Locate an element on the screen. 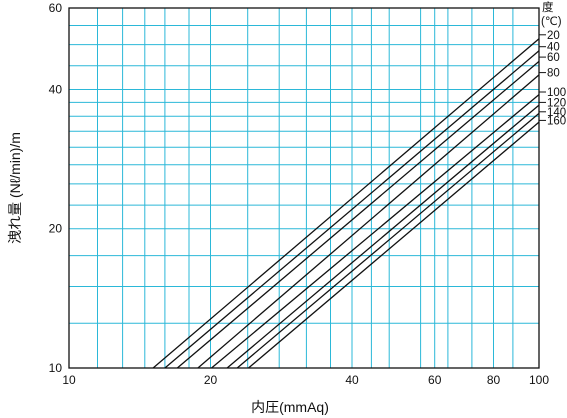 This screenshot has width=567, height=418. x-tick-label: 80 is located at coordinates (494, 380).